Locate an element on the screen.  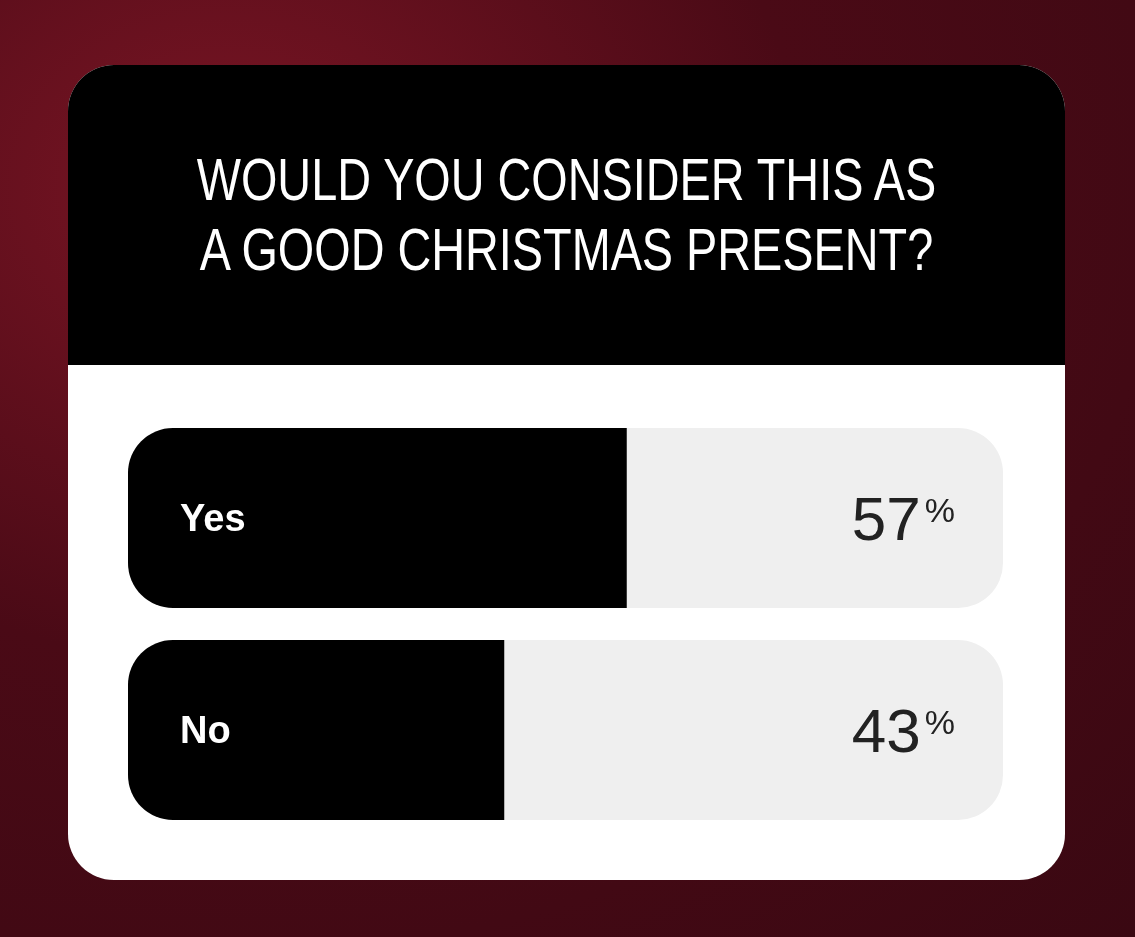
data-label: 57% is located at coordinates (903, 518).